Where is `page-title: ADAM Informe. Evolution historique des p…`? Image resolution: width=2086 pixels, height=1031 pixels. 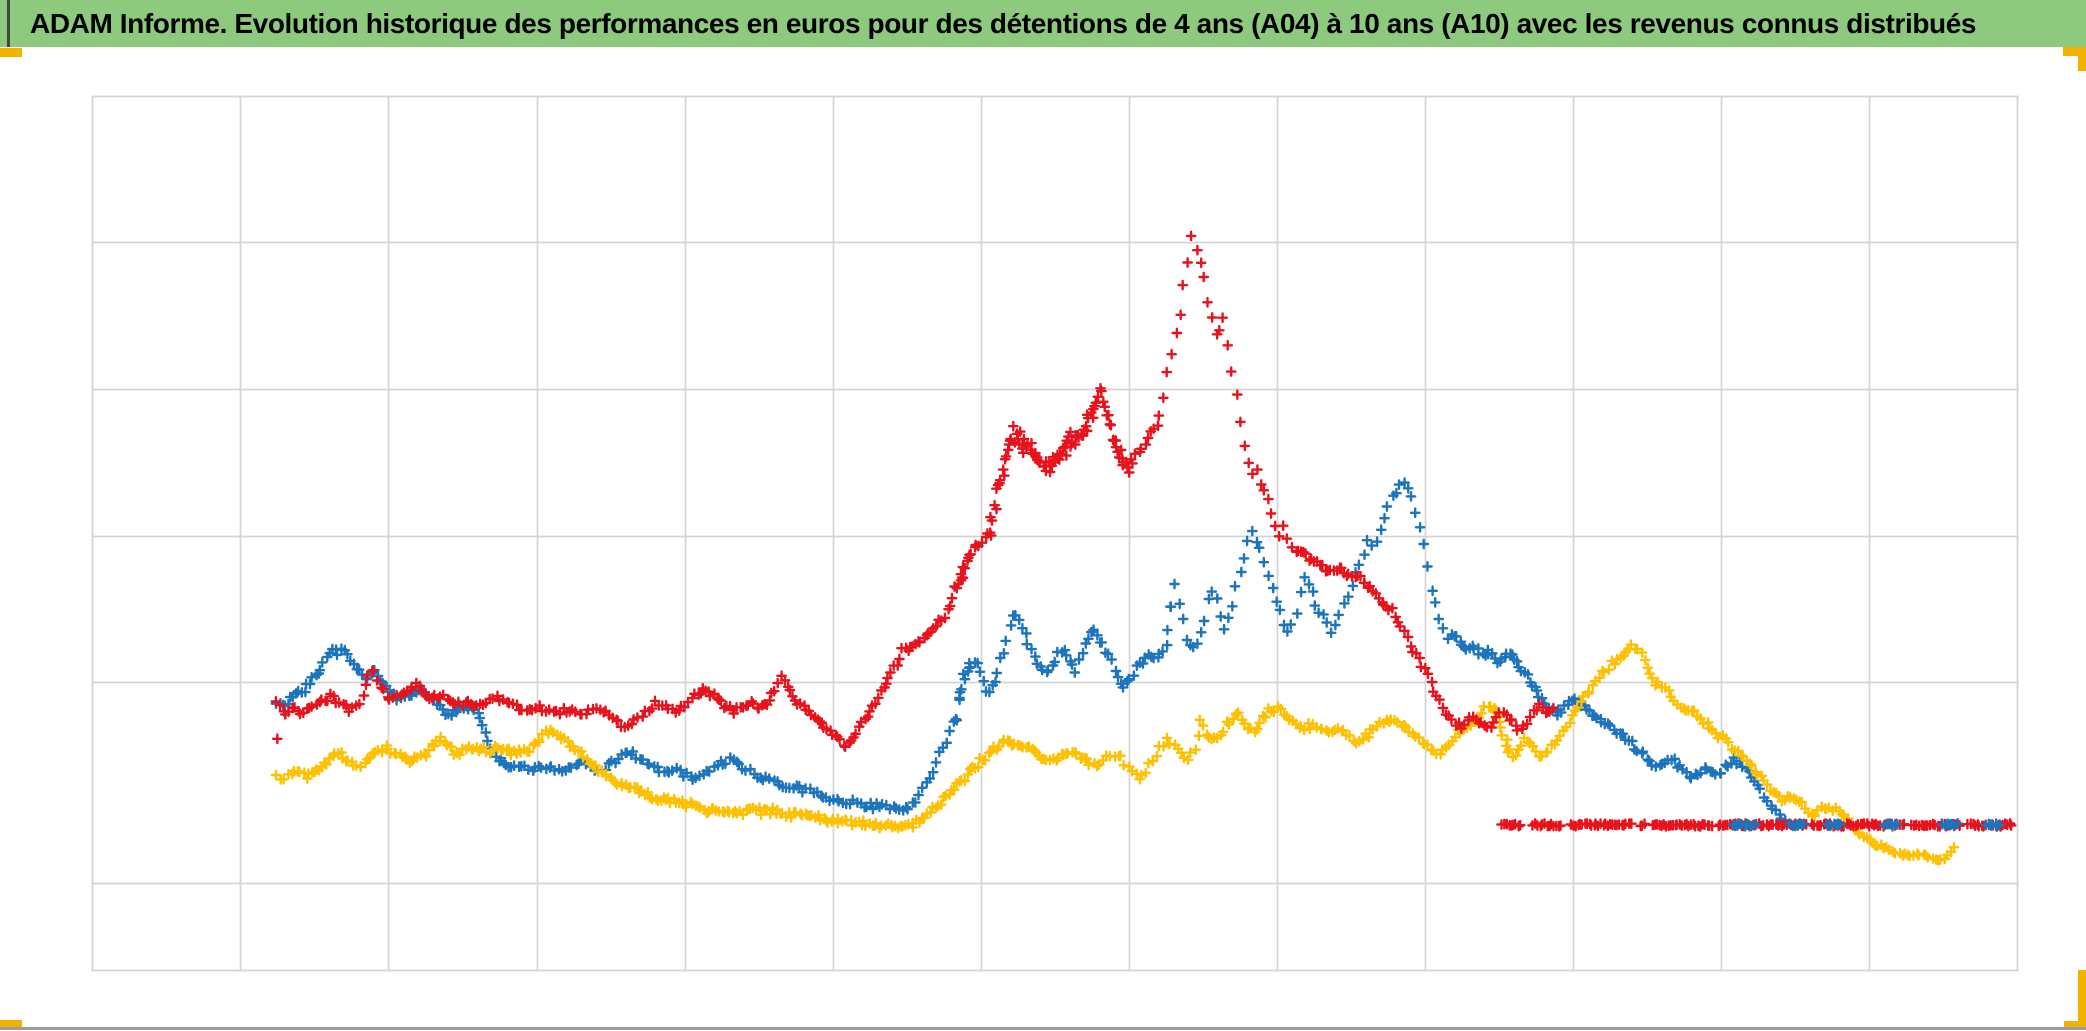 page-title: ADAM Informe. Evolution historique des p… is located at coordinates (1003, 23).